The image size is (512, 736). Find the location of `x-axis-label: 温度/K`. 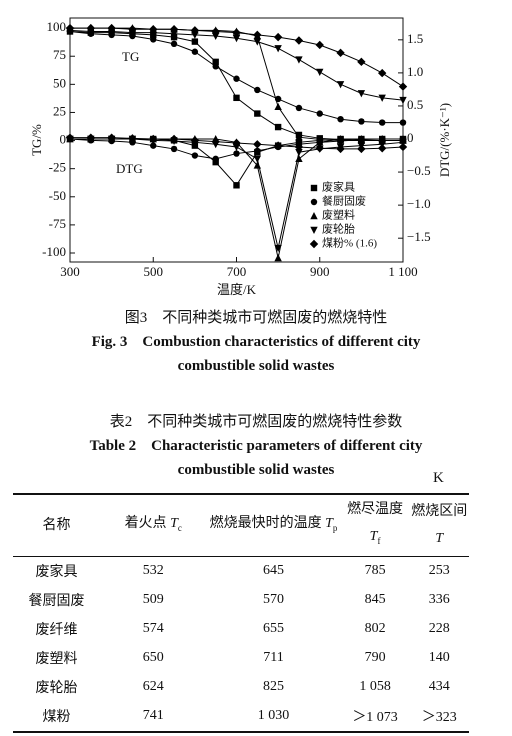

x-axis-label: 温度/K is located at coordinates (237, 289).